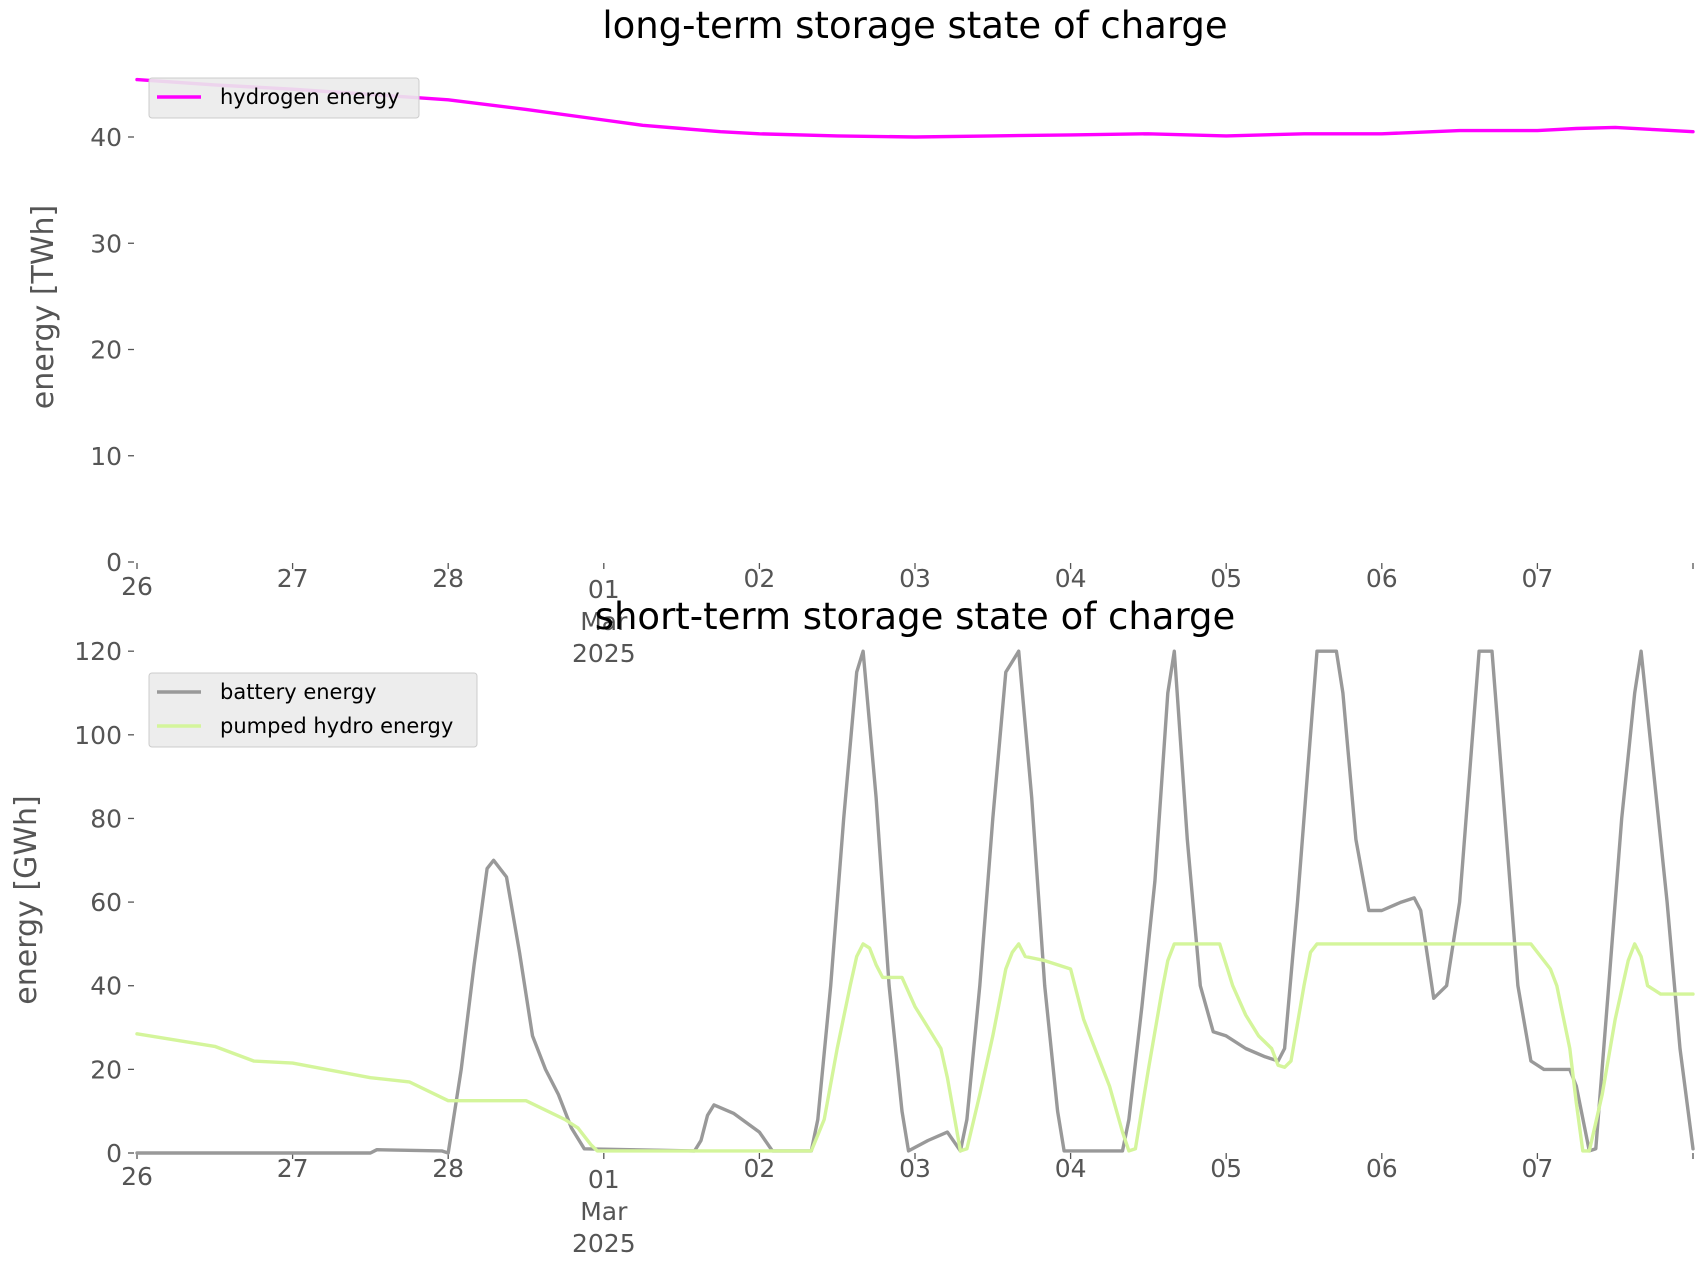 The image size is (1706, 1277). What do you see at coordinates (106, 902) in the screenshot?
I see `y-tick-label: 60` at bounding box center [106, 902].